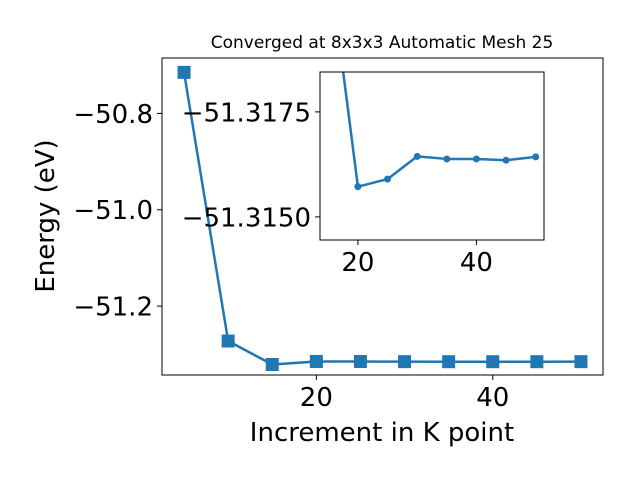  I want to click on y-axis-label: Energy (eV), so click(46, 215).